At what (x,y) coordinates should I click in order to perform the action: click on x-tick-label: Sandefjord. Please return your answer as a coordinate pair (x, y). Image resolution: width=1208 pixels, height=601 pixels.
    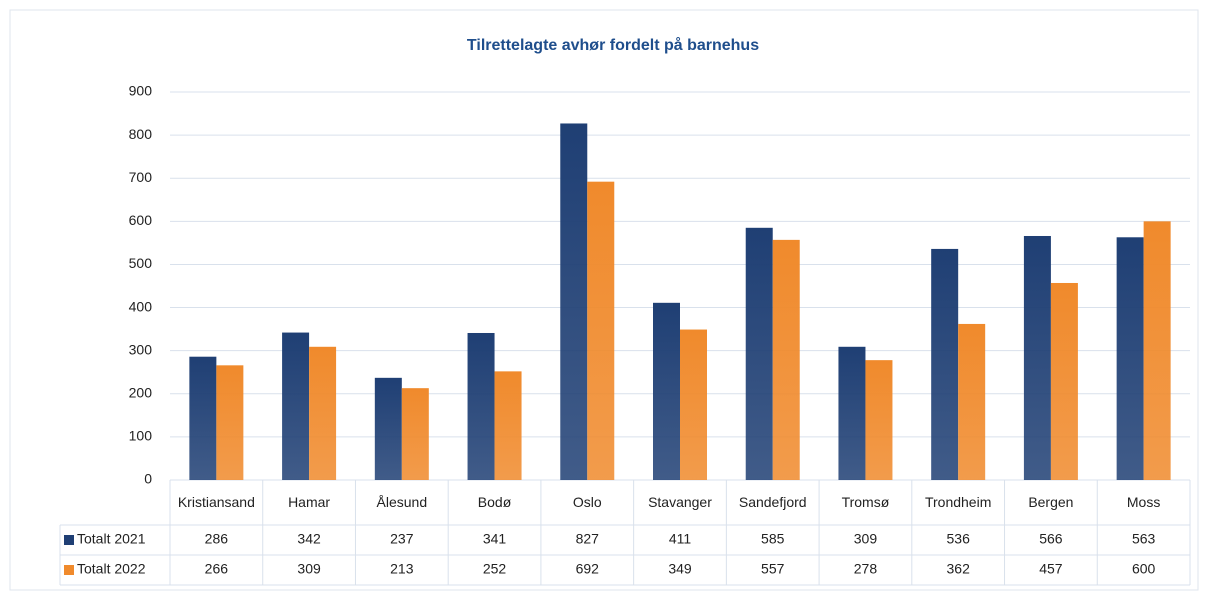
    Looking at the image, I should click on (772, 502).